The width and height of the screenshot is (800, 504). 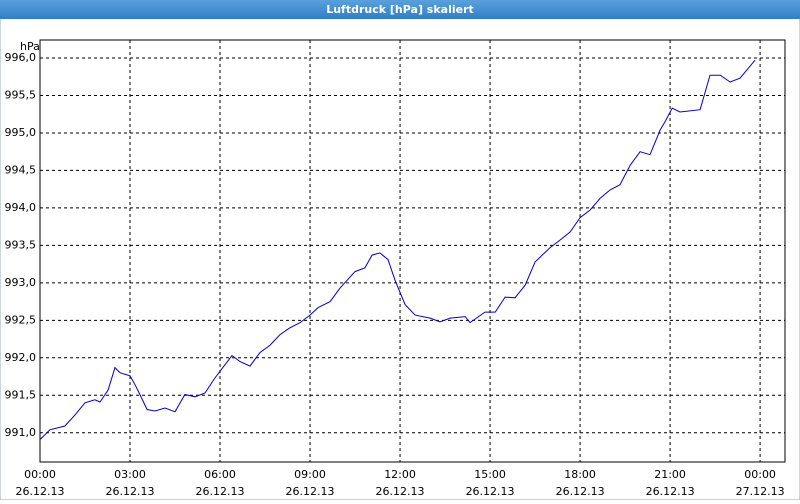 I want to click on y-tick-label: 995,0, so click(x=21, y=132).